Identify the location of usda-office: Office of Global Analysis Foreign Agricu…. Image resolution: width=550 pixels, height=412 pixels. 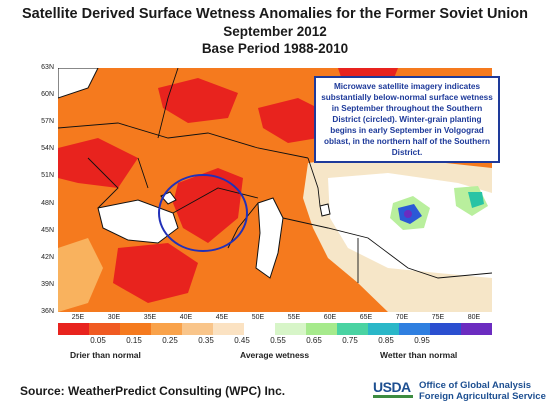
(482, 391).